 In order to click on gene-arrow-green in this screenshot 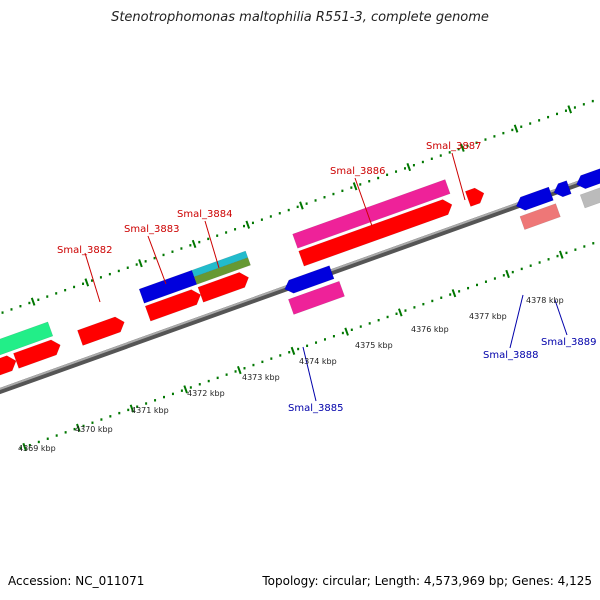, I will do `click(27, 338)`.